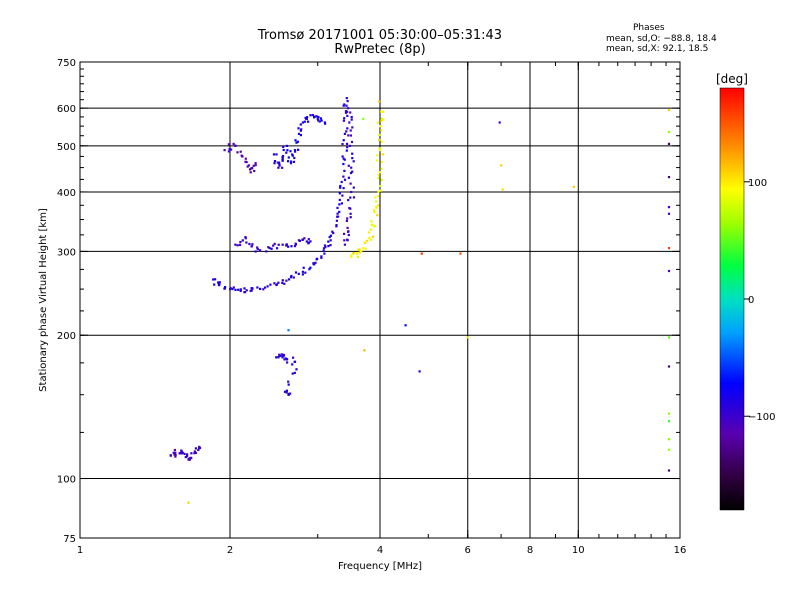  I want to click on x-tick-label: 4, so click(380, 550).